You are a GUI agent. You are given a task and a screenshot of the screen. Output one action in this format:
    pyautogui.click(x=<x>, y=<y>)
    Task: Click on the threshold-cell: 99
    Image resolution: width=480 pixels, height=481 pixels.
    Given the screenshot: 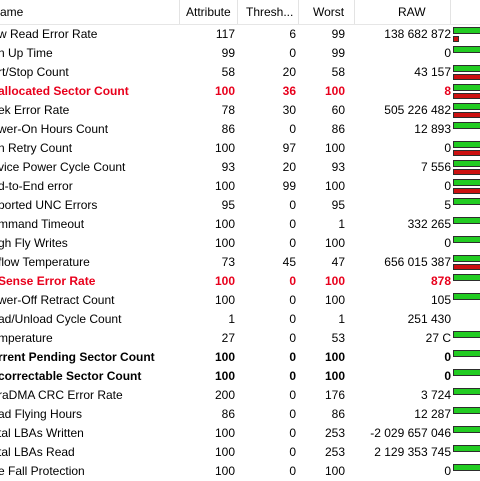 What is the action you would take?
    pyautogui.click(x=289, y=186)
    